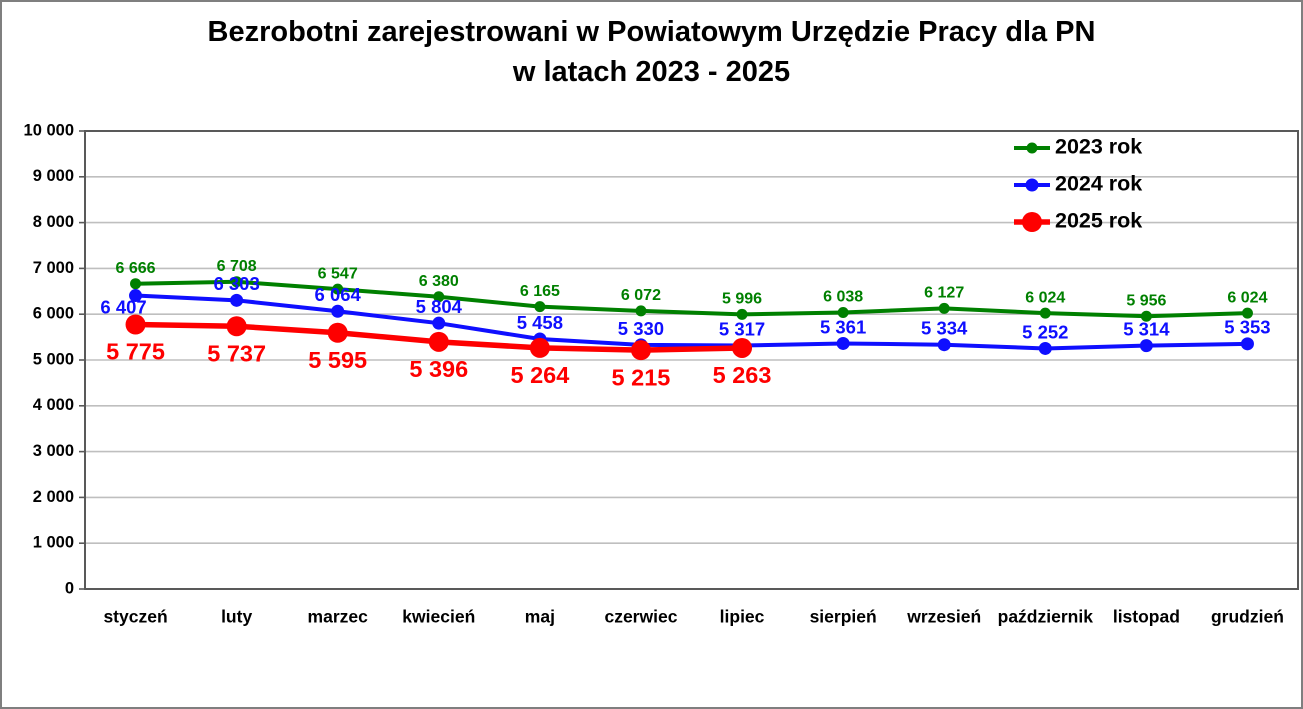 This screenshot has width=1303, height=709. What do you see at coordinates (539, 375) in the screenshot?
I see `data-label: 5 264` at bounding box center [539, 375].